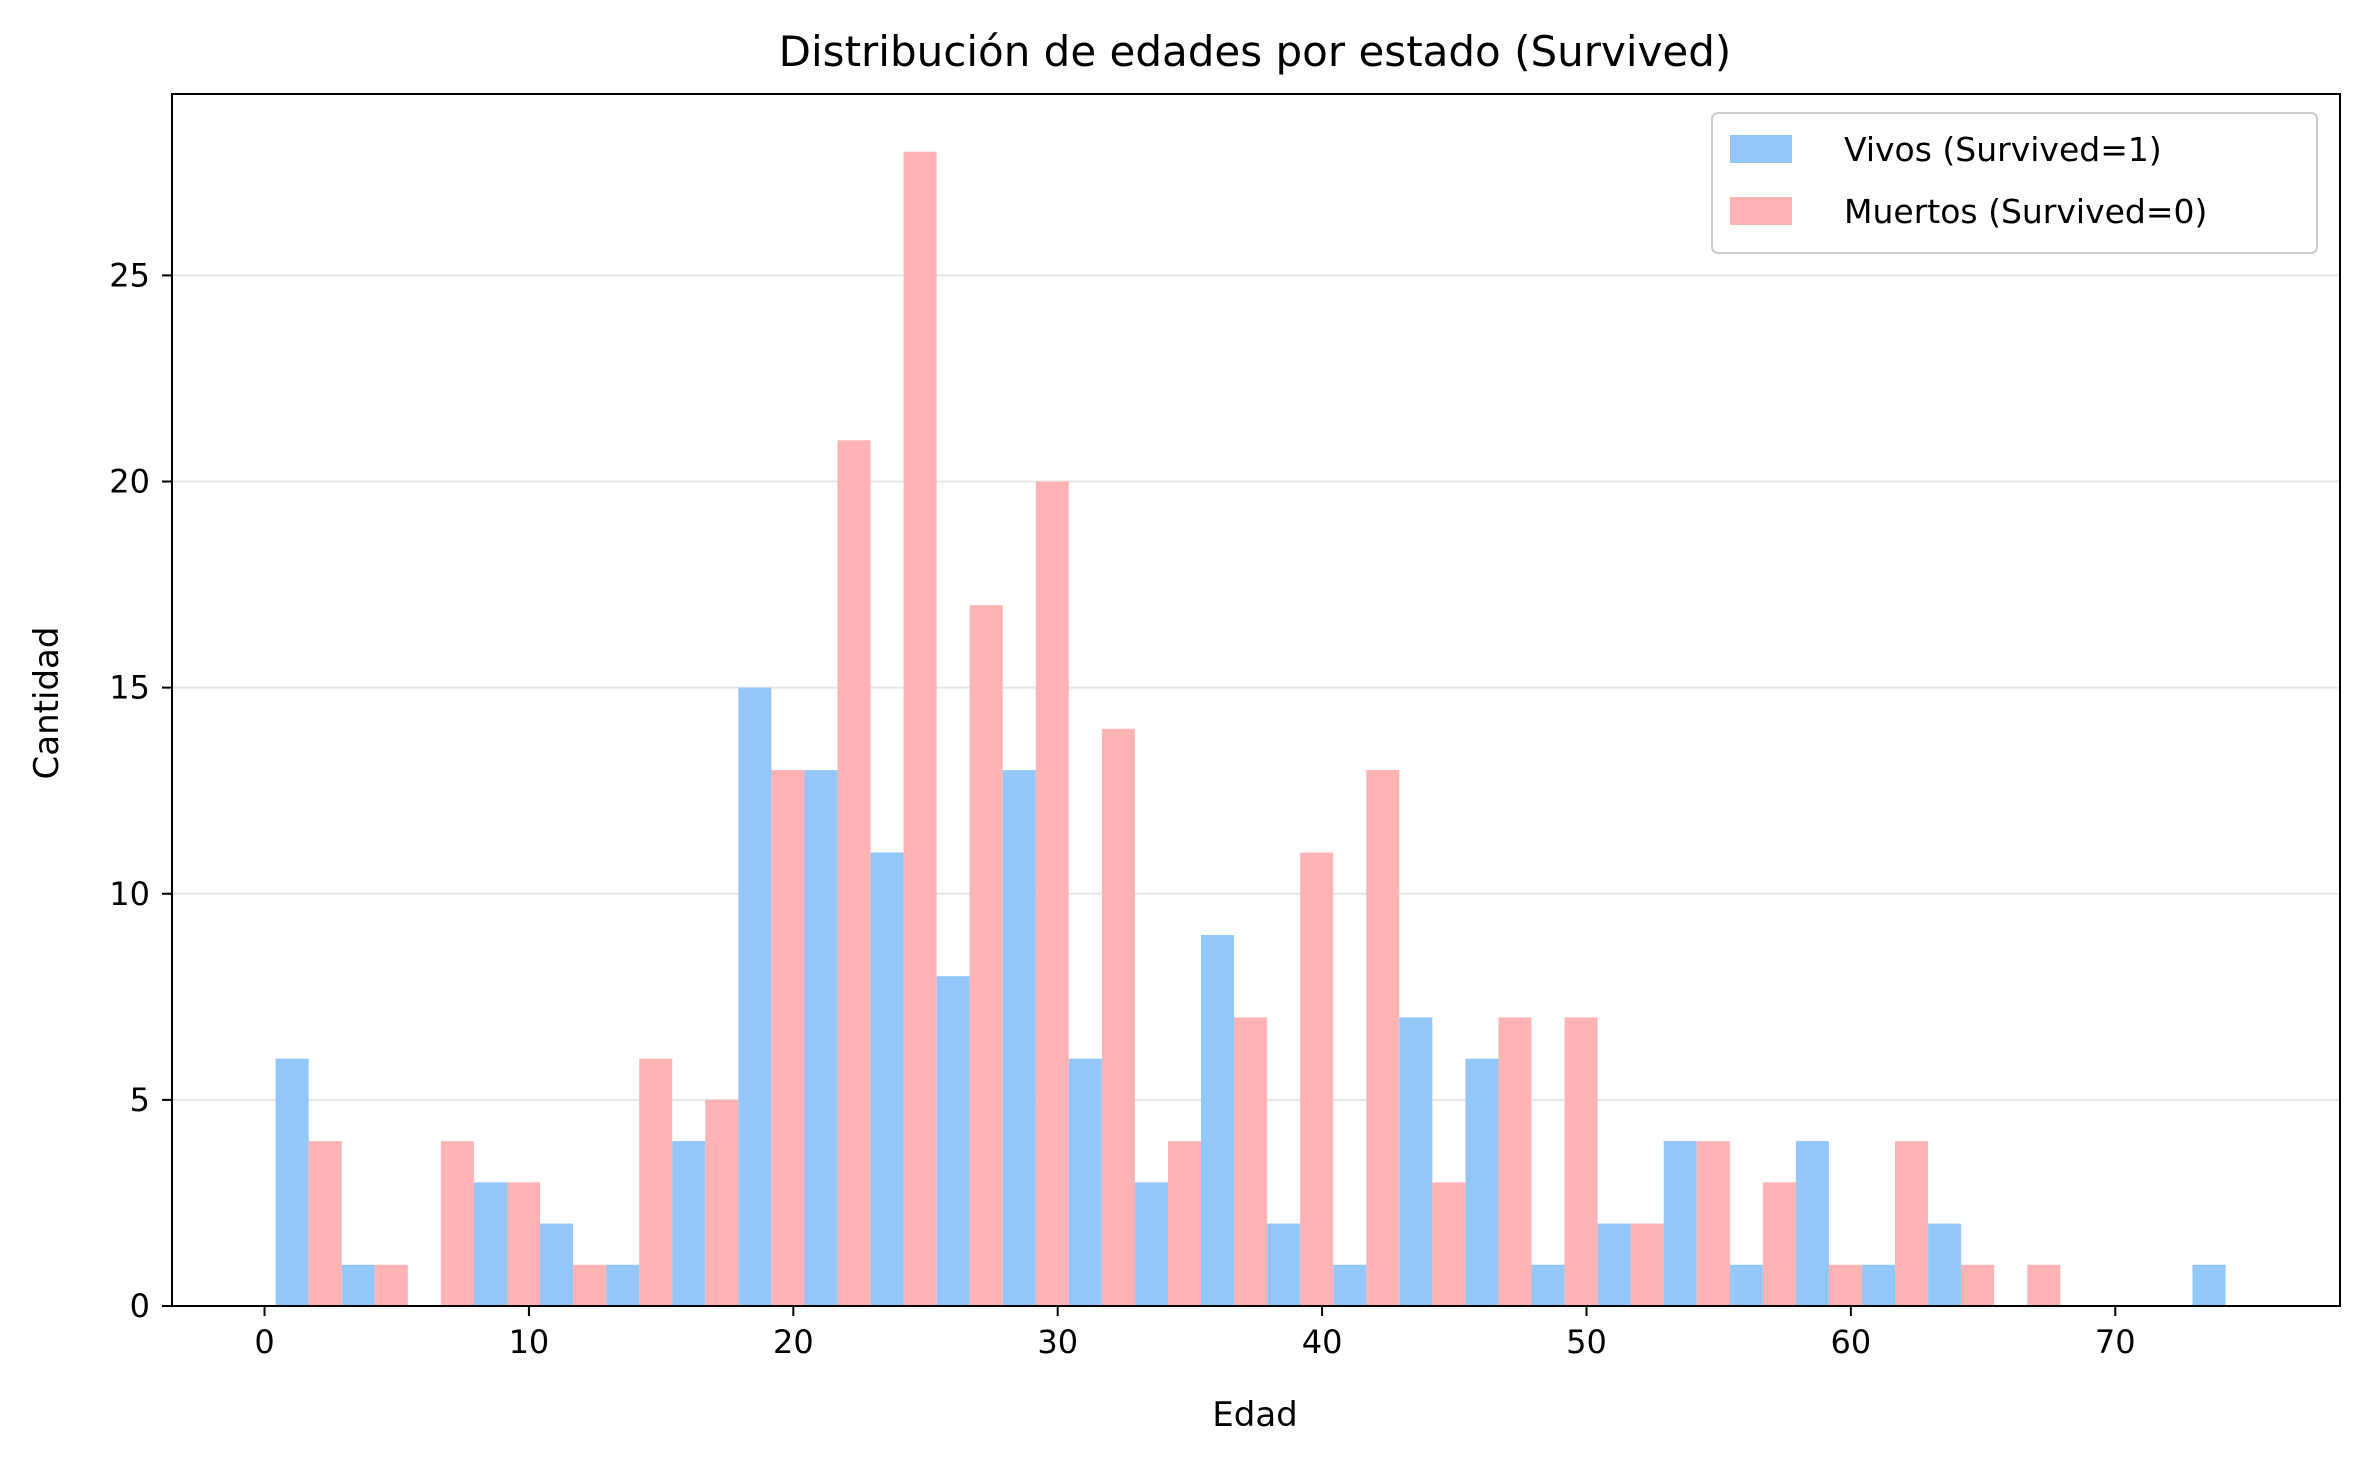 The image size is (2370, 1466). Describe the element at coordinates (793, 1342) in the screenshot. I see `x-tick-label-20: 20` at that location.